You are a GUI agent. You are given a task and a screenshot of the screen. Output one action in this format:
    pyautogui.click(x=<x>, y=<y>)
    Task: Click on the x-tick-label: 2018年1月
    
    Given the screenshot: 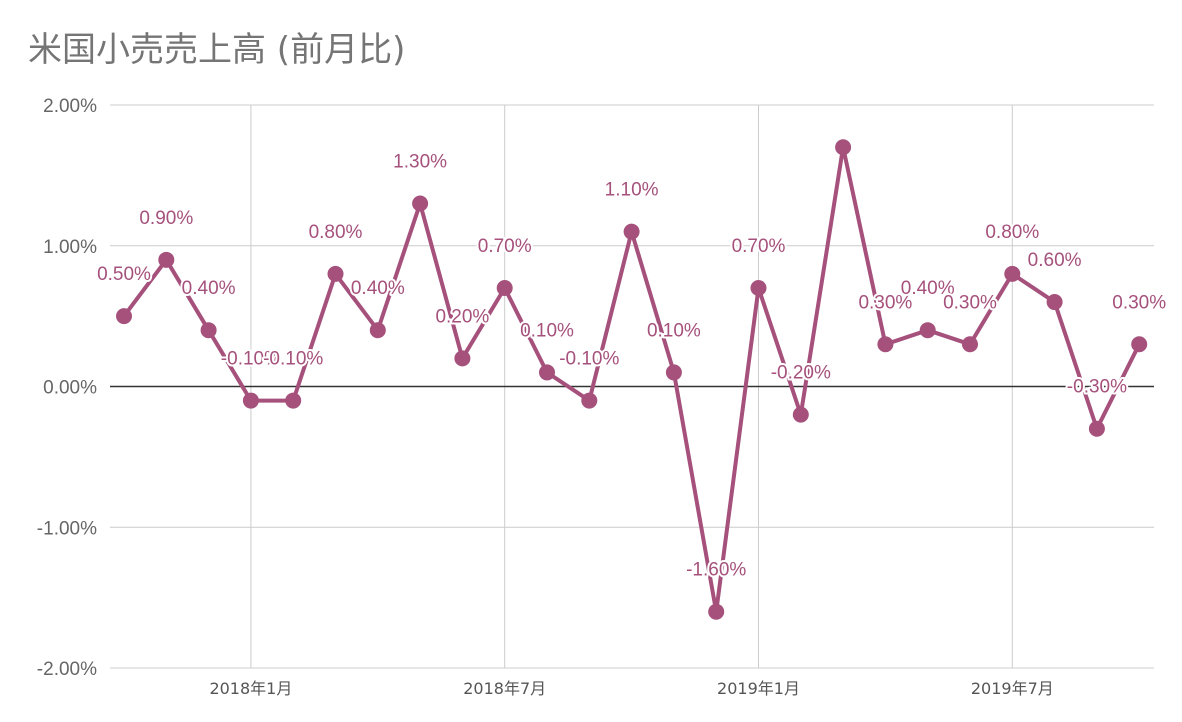 What is the action you would take?
    pyautogui.click(x=250, y=688)
    